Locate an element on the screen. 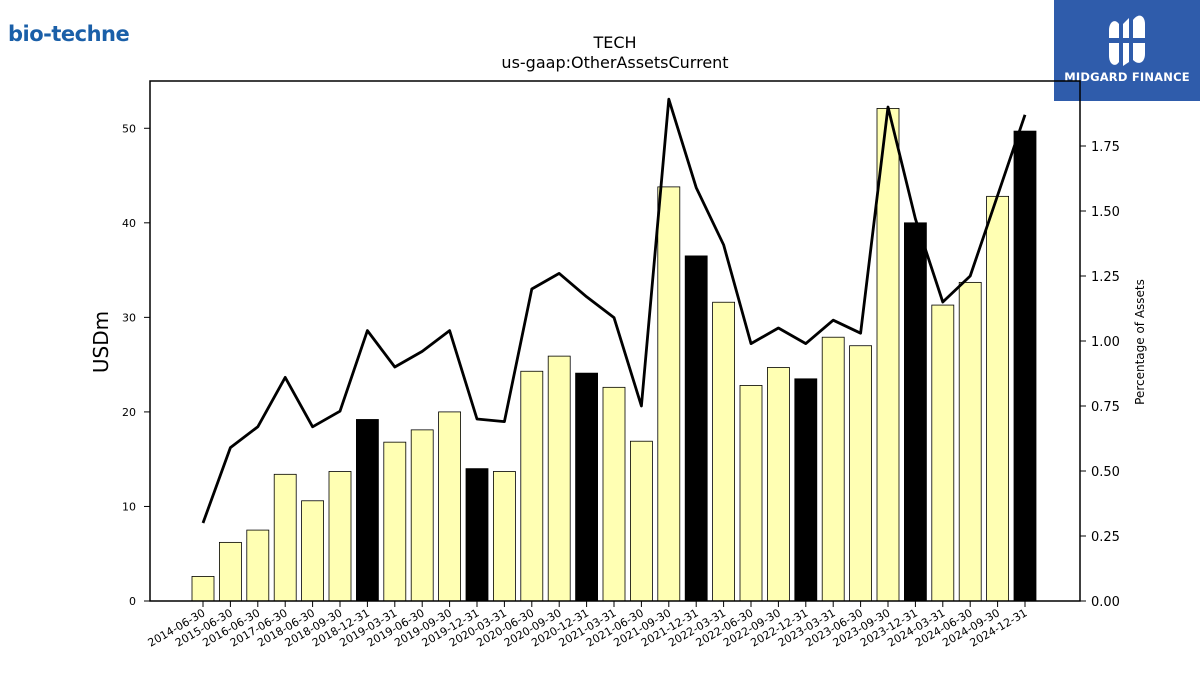 This screenshot has height=675, width=1200. y2-tick-label: 0.50 is located at coordinates (1105, 472).